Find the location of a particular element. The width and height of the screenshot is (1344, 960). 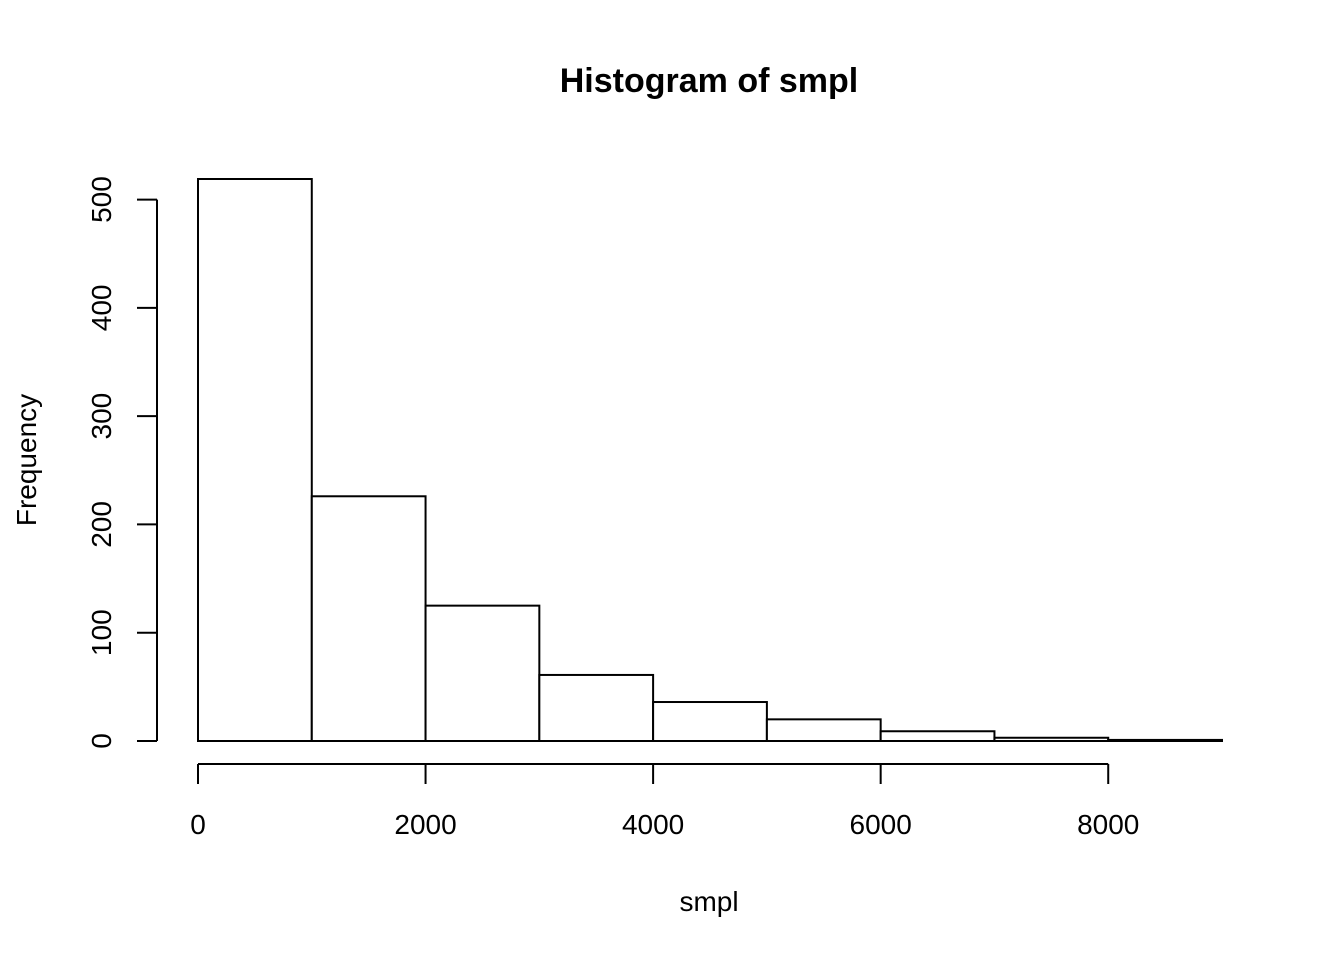

x-tick-label: 2000 is located at coordinates (425, 824).